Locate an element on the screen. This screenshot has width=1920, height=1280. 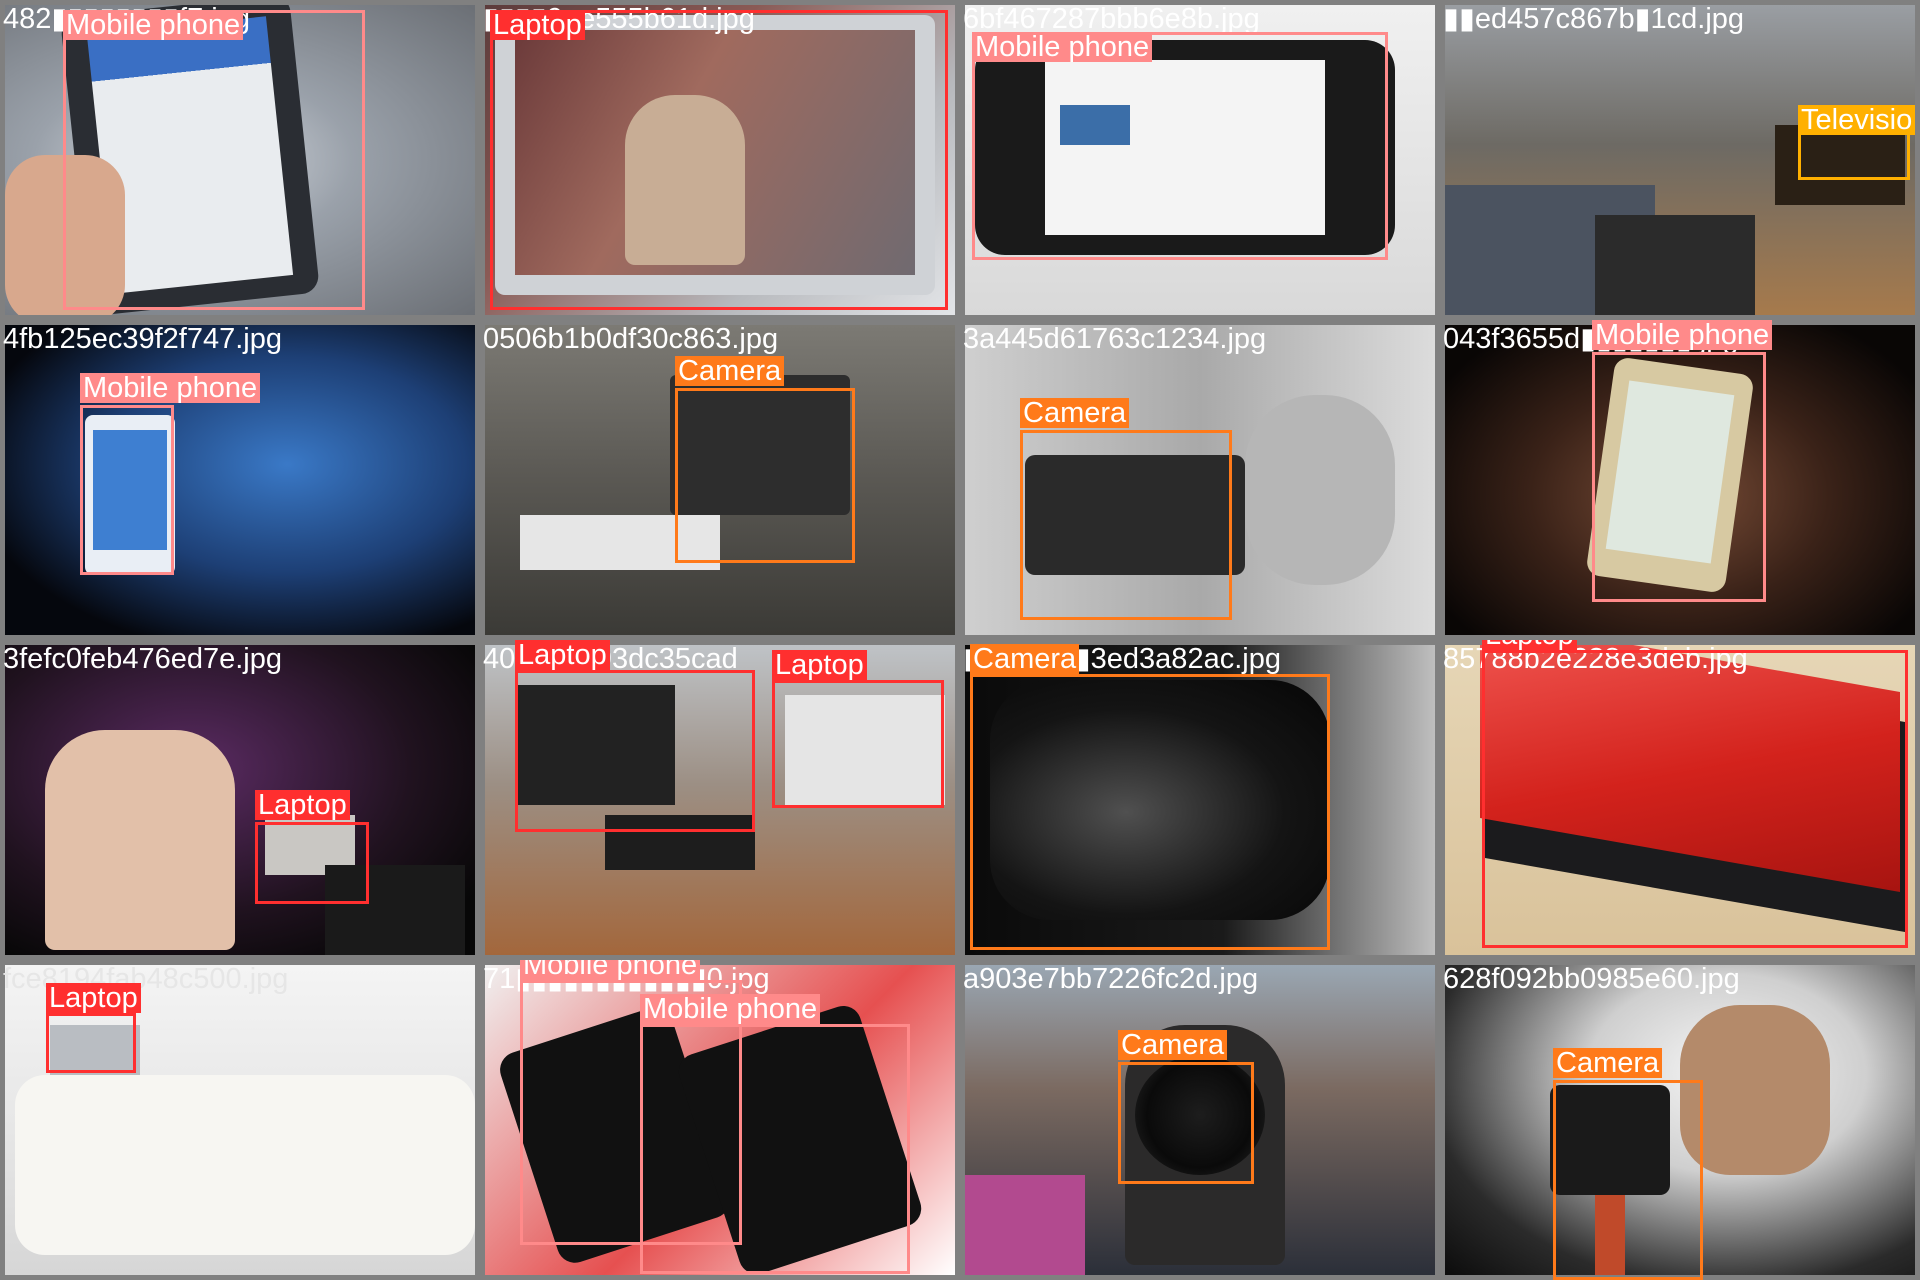
tile-15: a903e7bb7226fc2d.jpg Camera is located at coordinates (1200, 1120).